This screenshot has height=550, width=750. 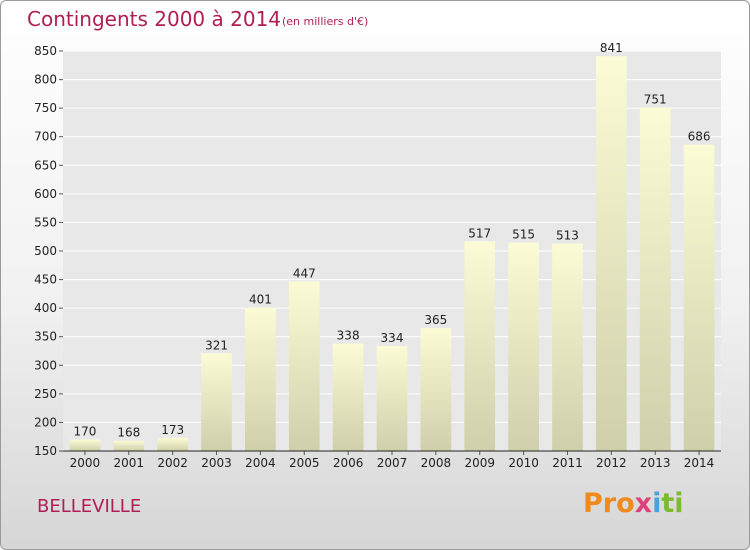 I want to click on y-tick-label: 750, so click(x=45, y=108).